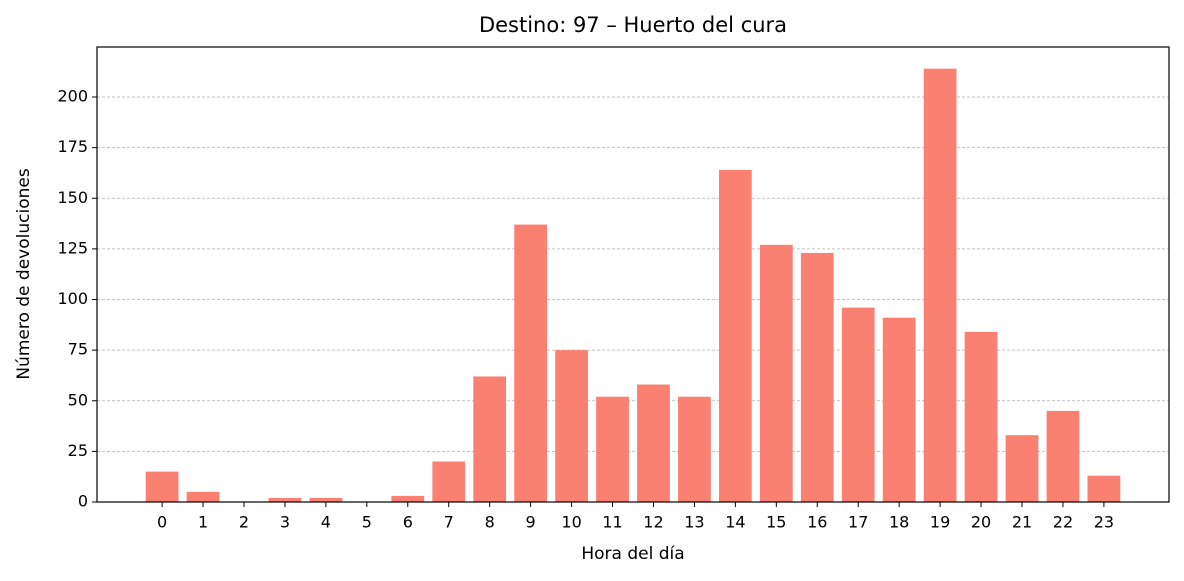  Describe the element at coordinates (571, 522) in the screenshot. I see `x-tick-label: 10` at that location.